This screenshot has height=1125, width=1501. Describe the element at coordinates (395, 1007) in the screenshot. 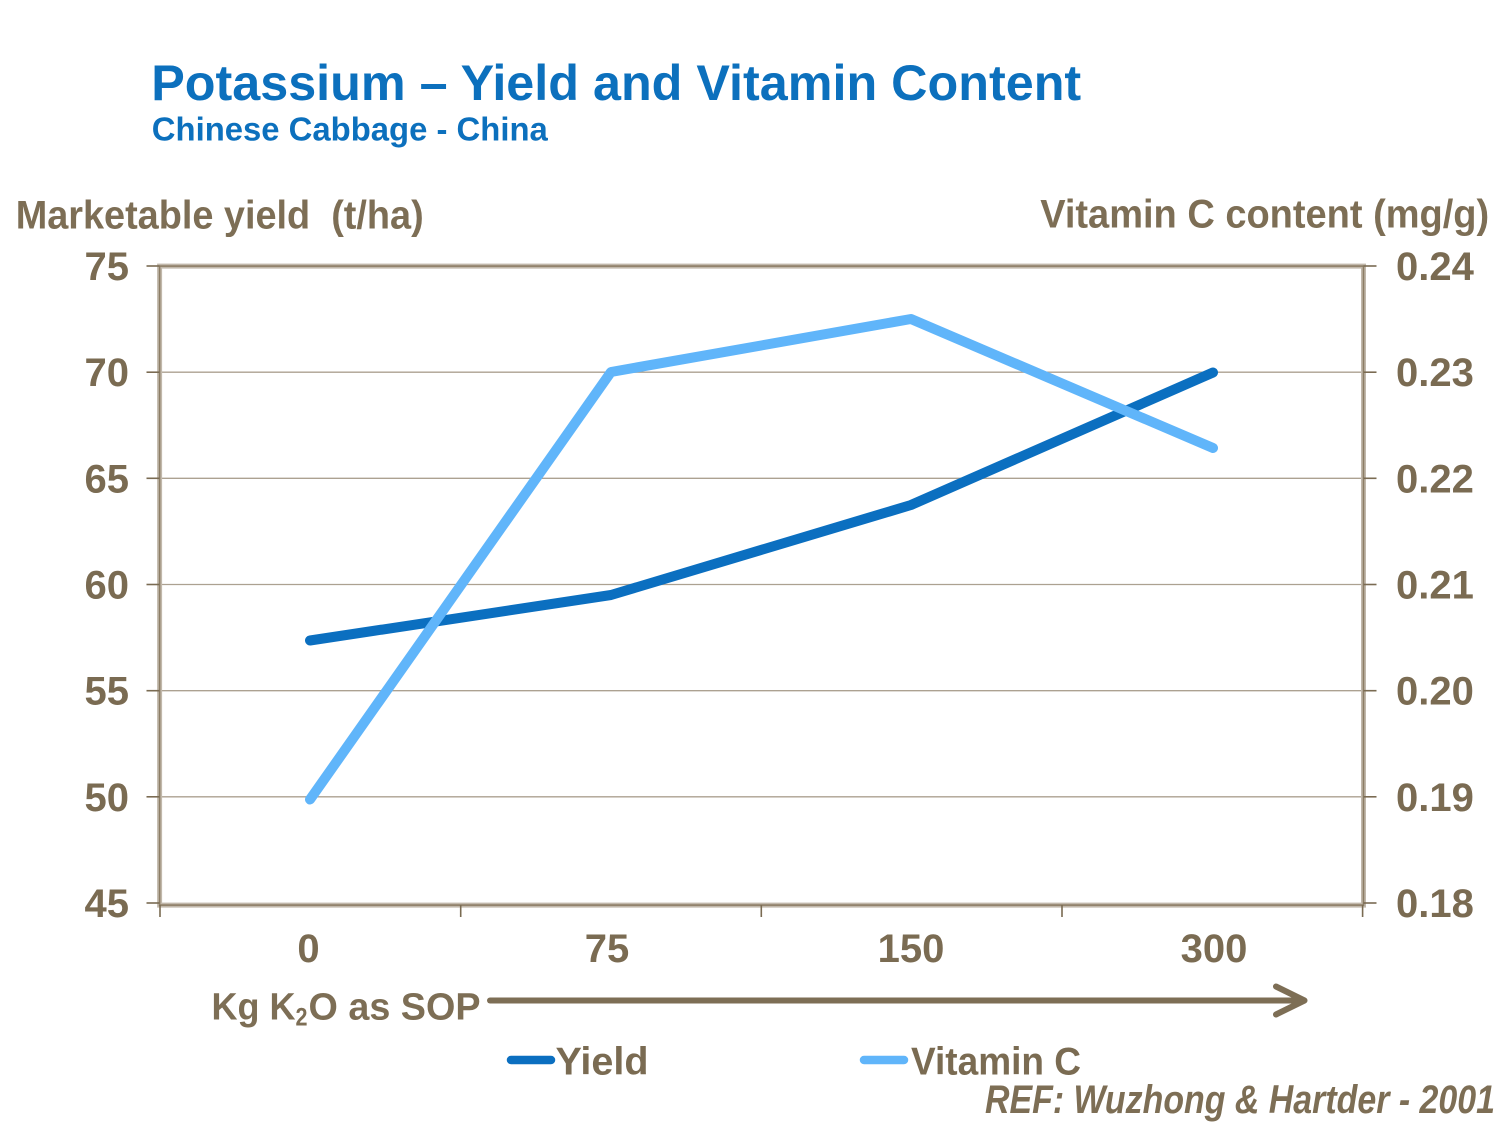

I see `svg-text: O as SOP` at that location.